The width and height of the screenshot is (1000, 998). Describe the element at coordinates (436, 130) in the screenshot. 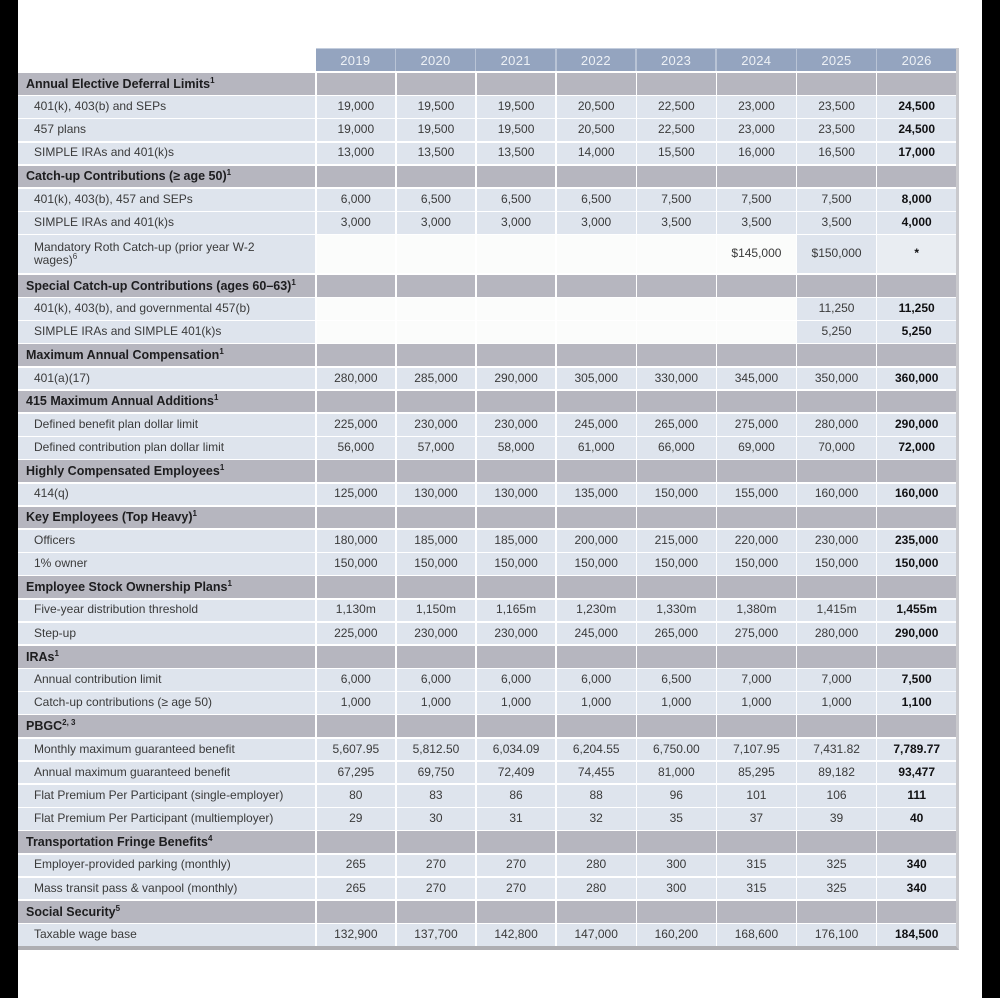

I see `value-cell: 19,500` at that location.